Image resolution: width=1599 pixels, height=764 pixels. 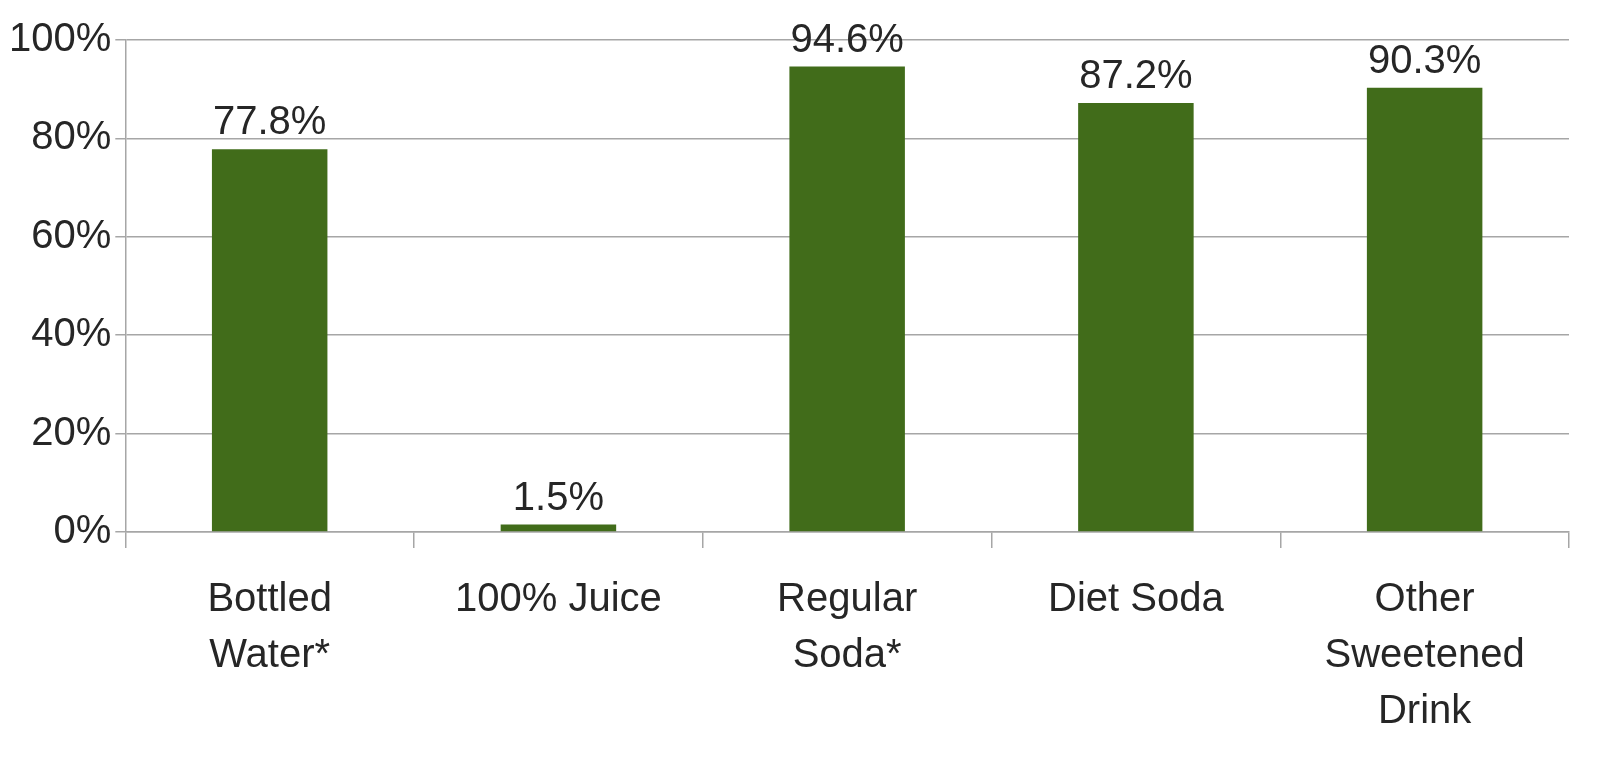 What do you see at coordinates (71, 430) in the screenshot?
I see `y-tick-label: 20%` at bounding box center [71, 430].